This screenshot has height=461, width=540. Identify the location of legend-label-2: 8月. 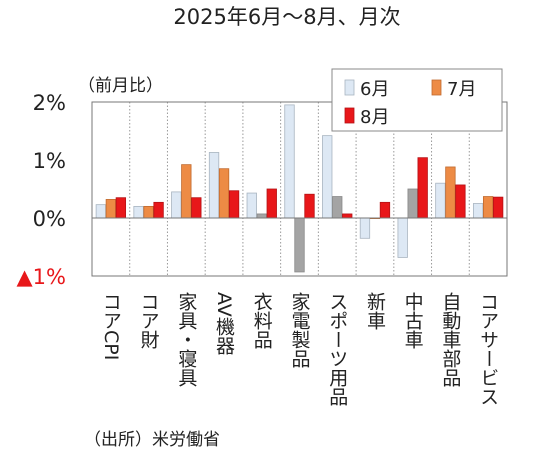
(374, 117).